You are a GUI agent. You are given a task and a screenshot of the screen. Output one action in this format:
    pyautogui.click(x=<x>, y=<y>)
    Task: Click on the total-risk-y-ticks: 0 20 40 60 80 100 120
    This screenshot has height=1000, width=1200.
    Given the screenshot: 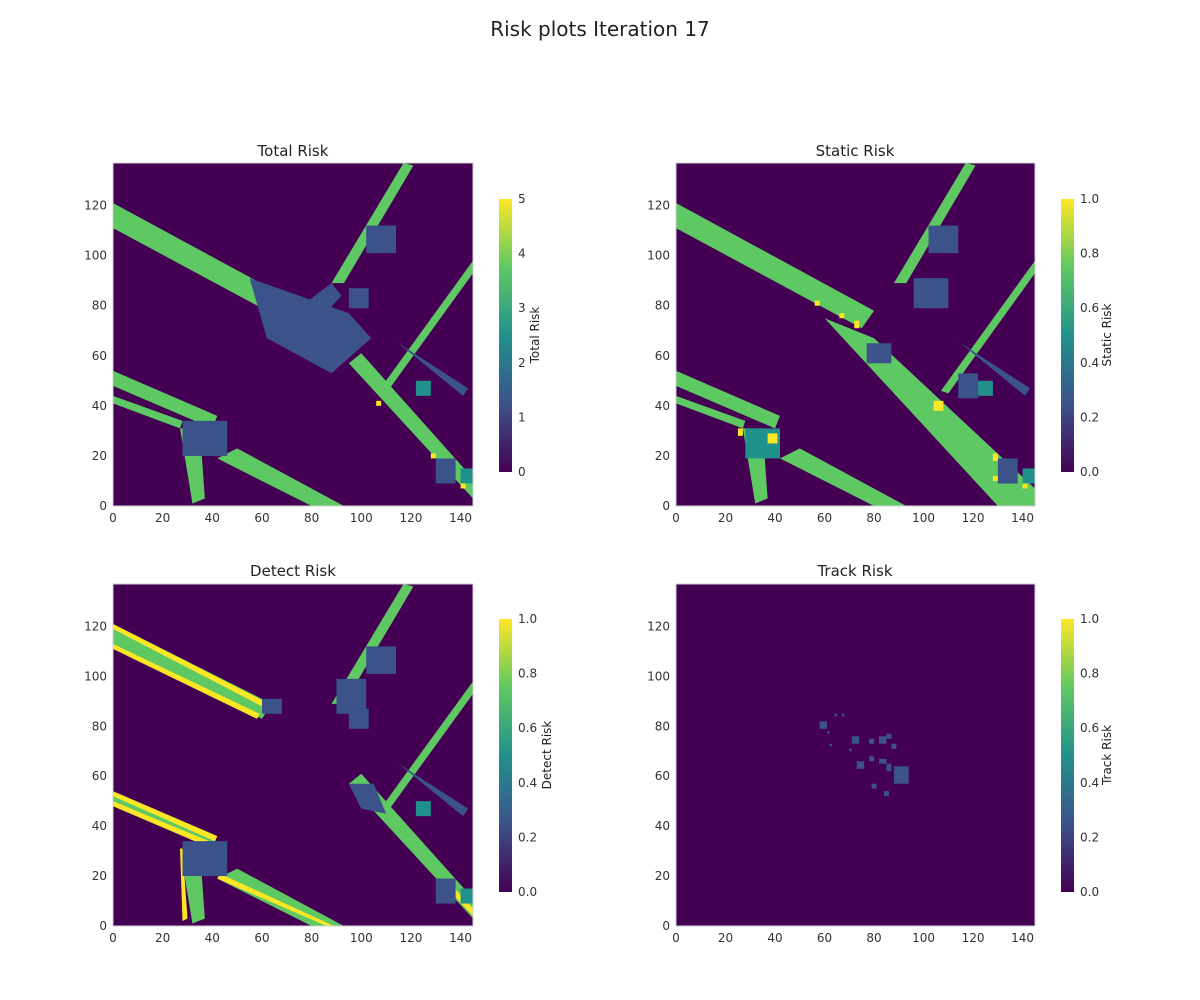 What is the action you would take?
    pyautogui.click(x=95, y=356)
    